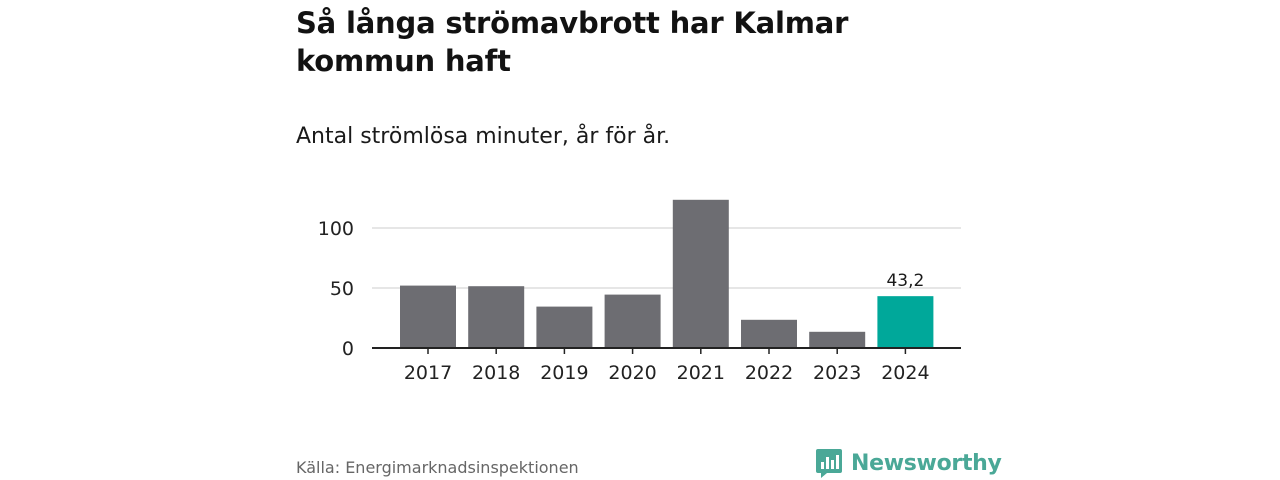 This screenshot has height=480, width=1280. Describe the element at coordinates (483, 136) in the screenshot. I see `chart-subtitle: Antal strömlösa minuter, år för år.` at that location.